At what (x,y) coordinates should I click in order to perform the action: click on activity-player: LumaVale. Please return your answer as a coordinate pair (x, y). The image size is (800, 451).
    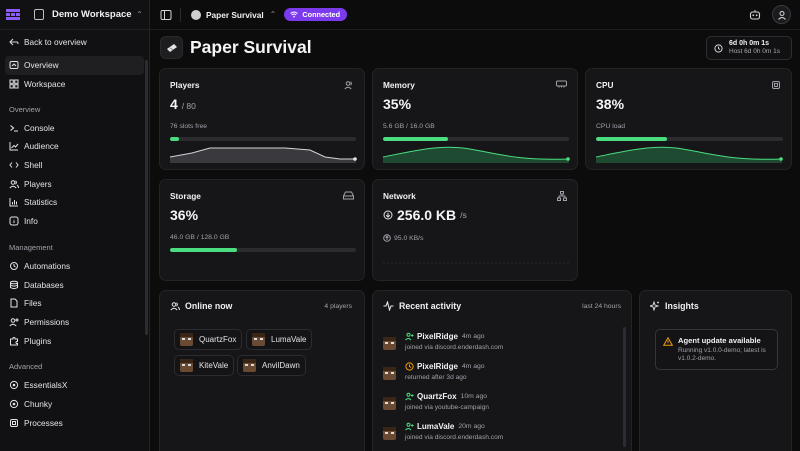
    Looking at the image, I should click on (436, 426).